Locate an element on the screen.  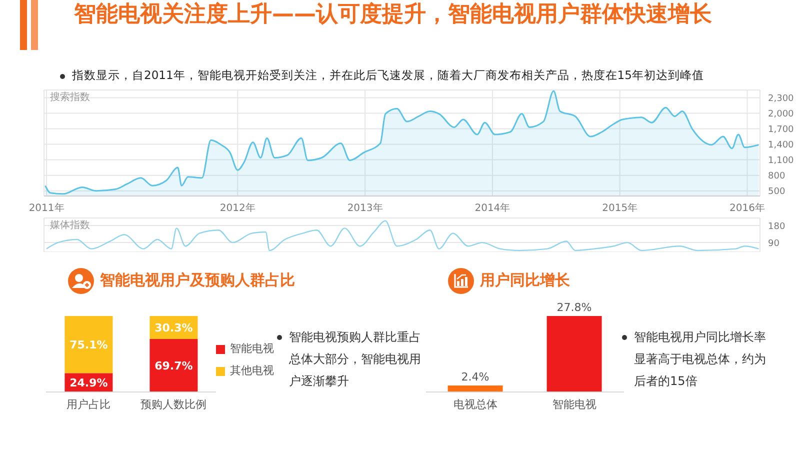
y-tick-label: 1,100 is located at coordinates (781, 161).